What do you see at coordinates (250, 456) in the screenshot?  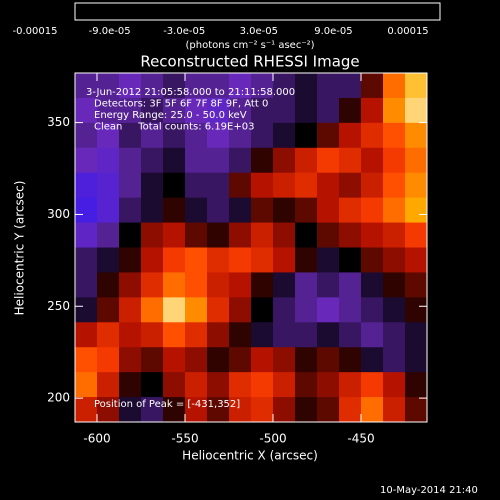 I see `x-axis-label: Heliocentric X (arcsec)` at bounding box center [250, 456].